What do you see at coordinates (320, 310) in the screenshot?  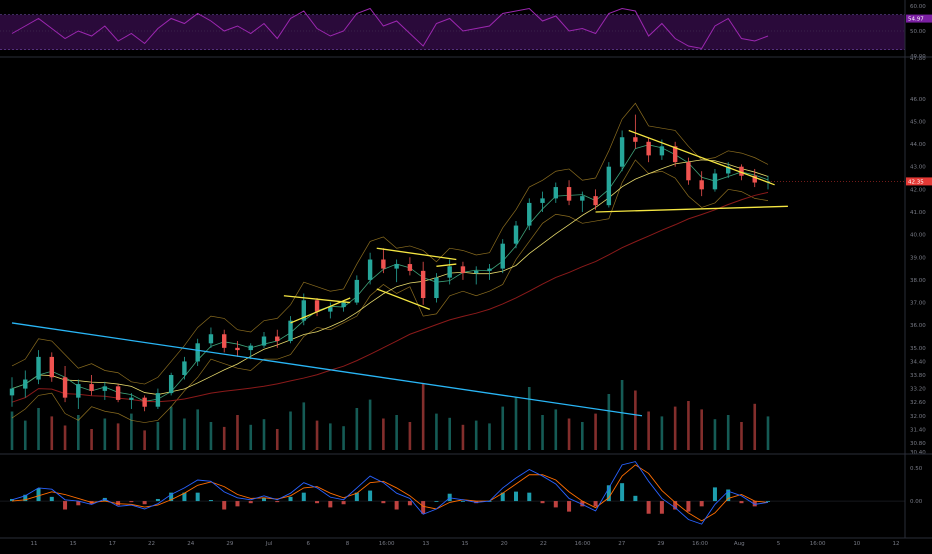 I see `trendline-flag1-bot` at bounding box center [320, 310].